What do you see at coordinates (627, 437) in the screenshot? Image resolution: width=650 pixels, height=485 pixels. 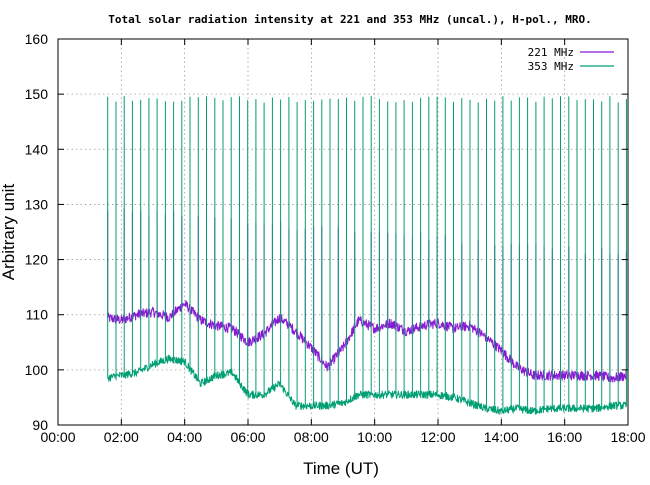 I see `x-tick-label: 18:00` at bounding box center [627, 437].